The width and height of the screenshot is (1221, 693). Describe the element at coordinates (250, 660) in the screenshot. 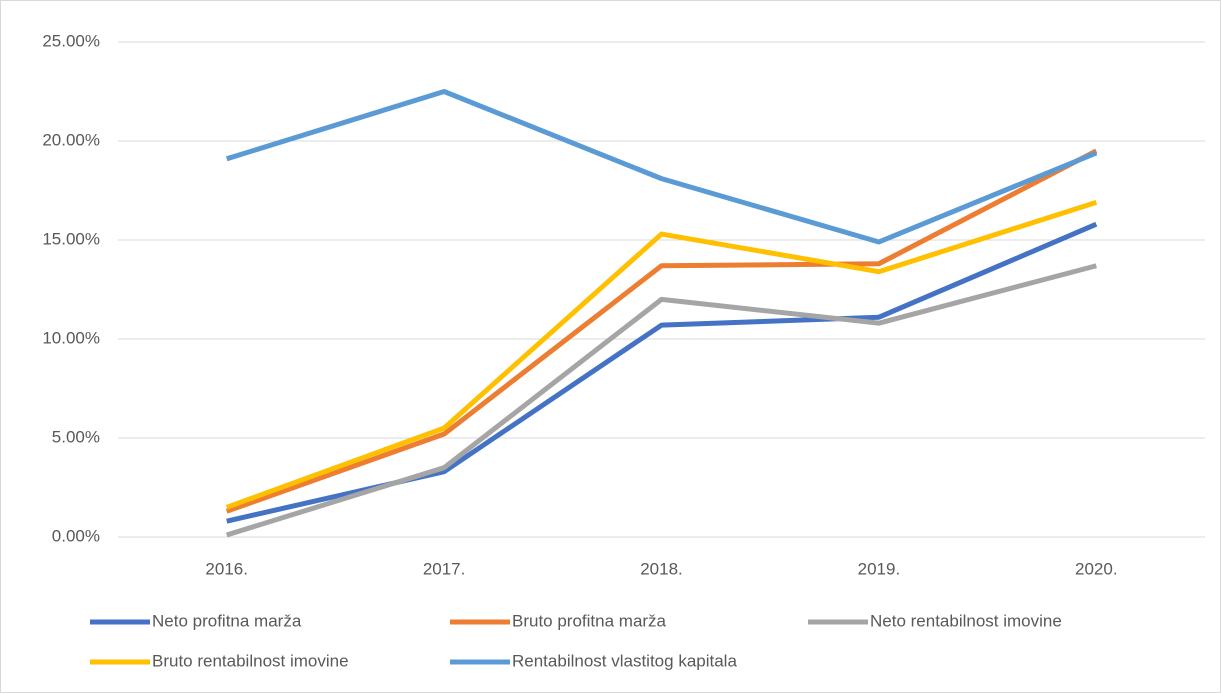

I see `legend-label: Bruto rentabilnost imovine` at that location.